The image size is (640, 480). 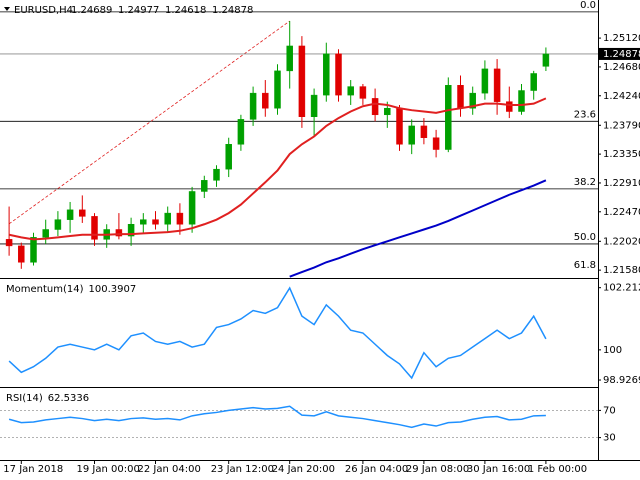 What do you see at coordinates (585, 265) in the screenshot?
I see `fib-level-label: 61.8` at bounding box center [585, 265].